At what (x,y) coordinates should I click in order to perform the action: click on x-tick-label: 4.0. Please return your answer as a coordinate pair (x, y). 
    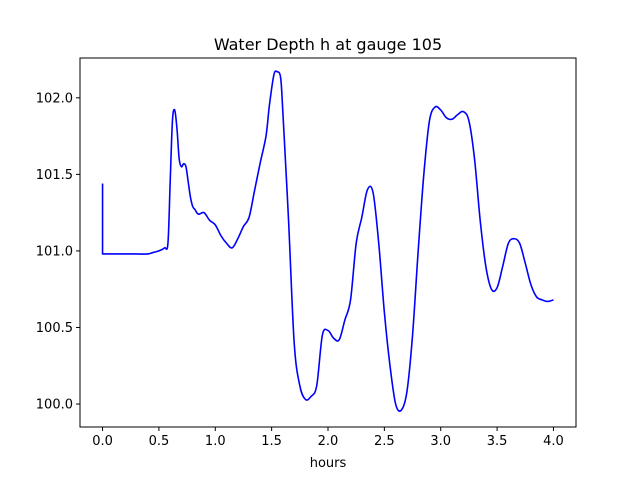
    Looking at the image, I should click on (553, 441).